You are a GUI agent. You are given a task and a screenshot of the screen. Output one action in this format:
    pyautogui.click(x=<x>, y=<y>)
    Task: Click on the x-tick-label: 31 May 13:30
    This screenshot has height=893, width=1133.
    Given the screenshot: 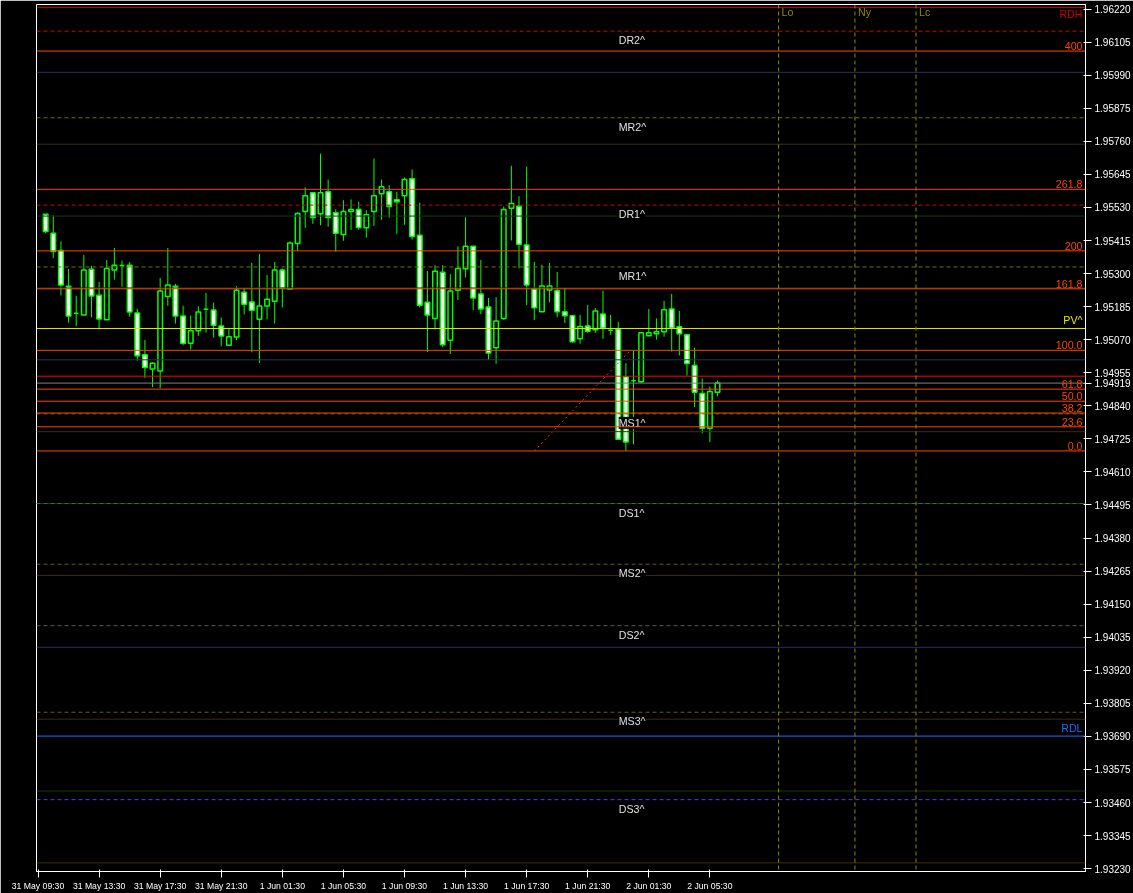 What is the action you would take?
    pyautogui.click(x=99, y=885)
    